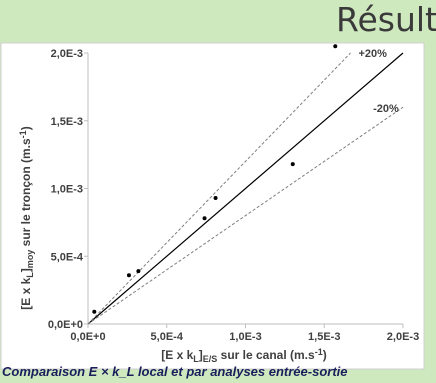 The image size is (436, 383). What do you see at coordinates (386, 19) in the screenshot?
I see `slide-heading: Résult` at bounding box center [386, 19].